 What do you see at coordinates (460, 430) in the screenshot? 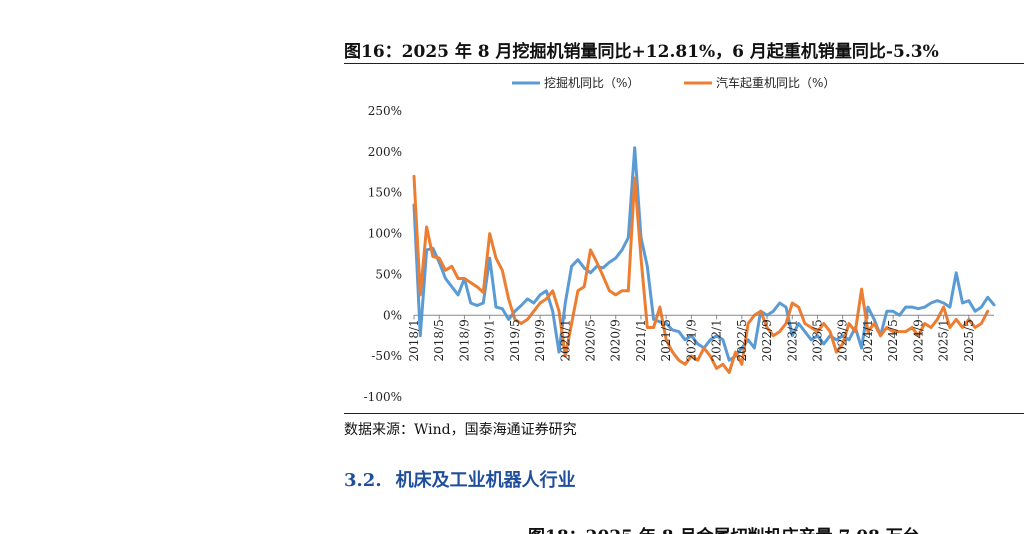
I see `data-source: 数据来源：Wind，国泰海通证券研究` at bounding box center [460, 430].